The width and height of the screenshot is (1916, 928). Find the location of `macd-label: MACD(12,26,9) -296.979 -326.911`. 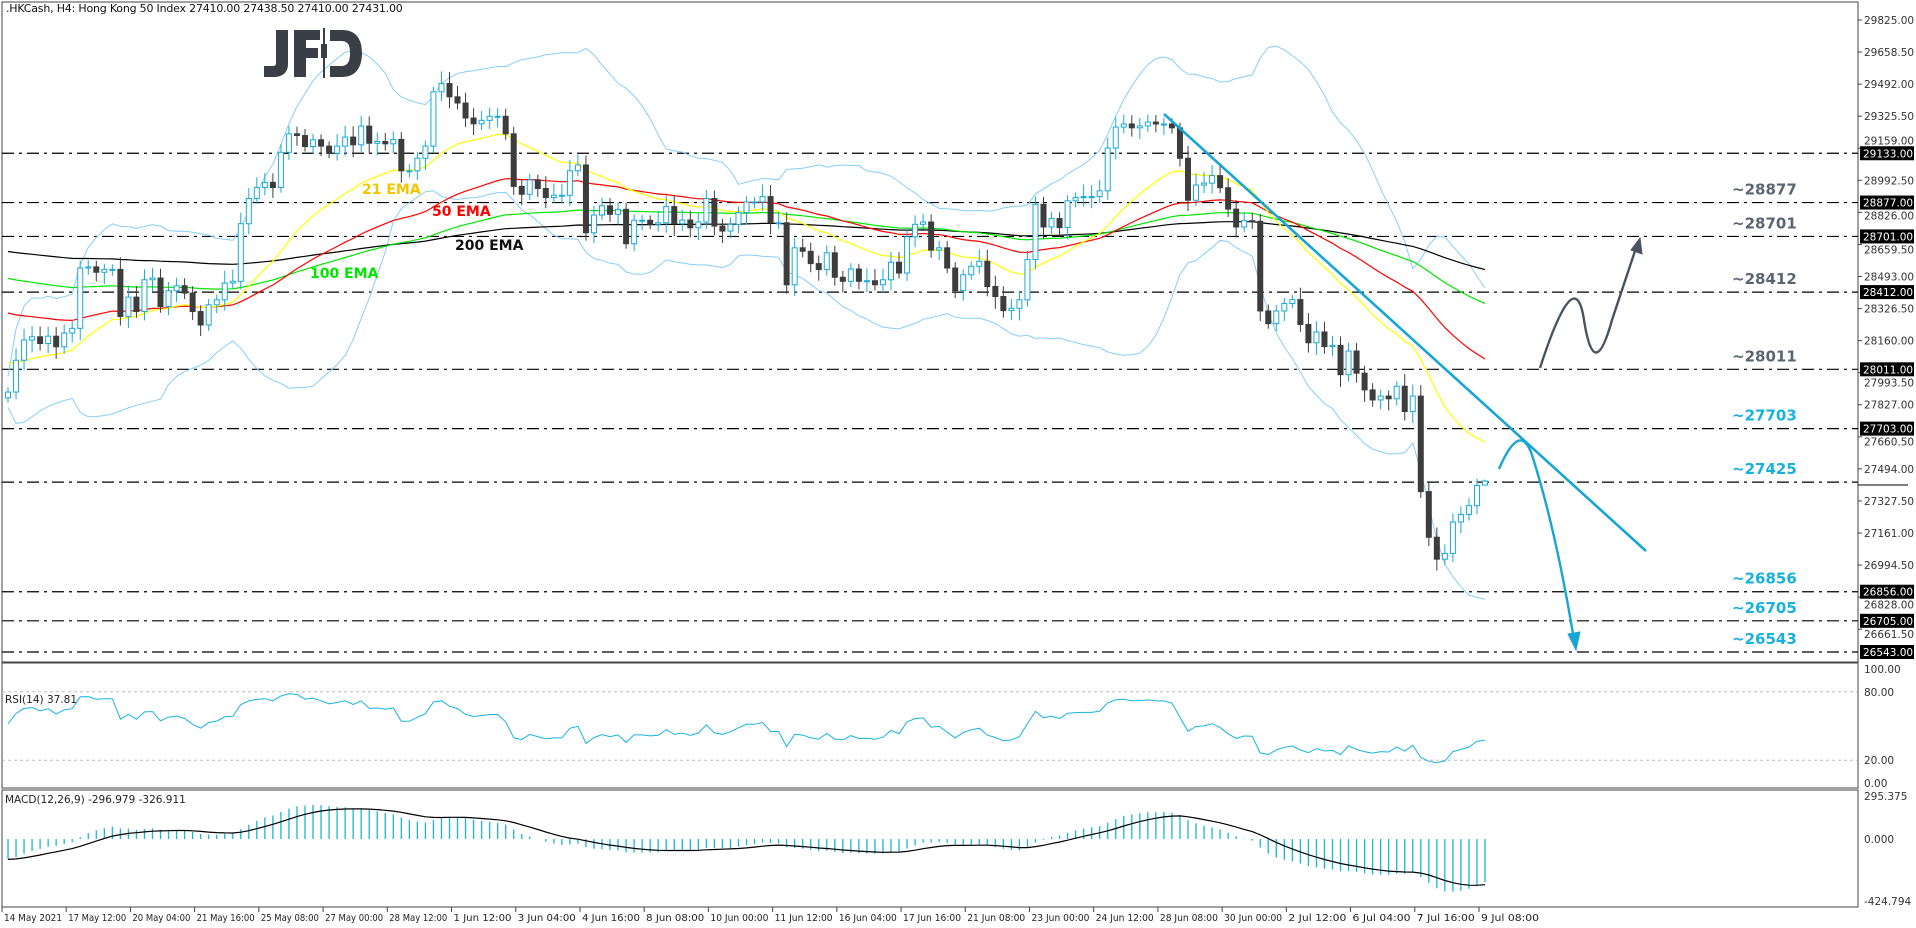

macd-label: MACD(12,26,9) -296.979 -326.911 is located at coordinates (95, 800).